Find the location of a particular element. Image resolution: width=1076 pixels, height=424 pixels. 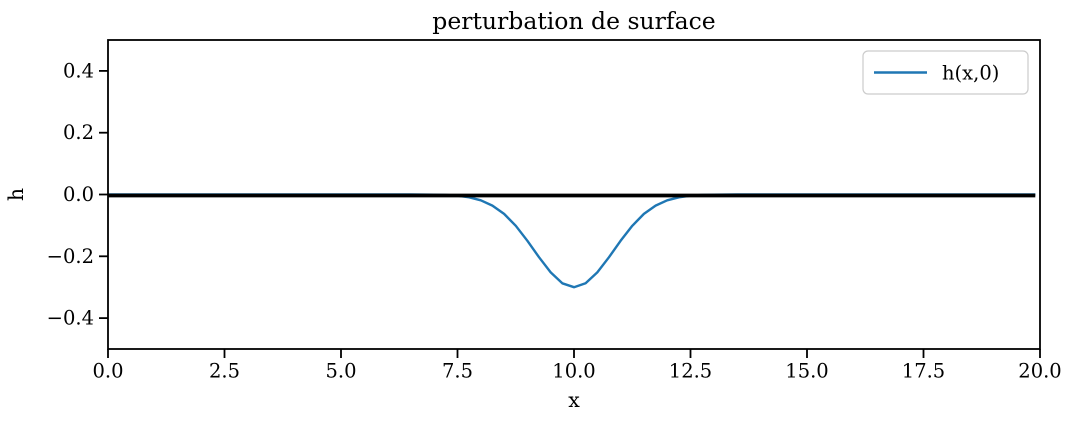

x-tick-label: 17.5 is located at coordinates (923, 371).